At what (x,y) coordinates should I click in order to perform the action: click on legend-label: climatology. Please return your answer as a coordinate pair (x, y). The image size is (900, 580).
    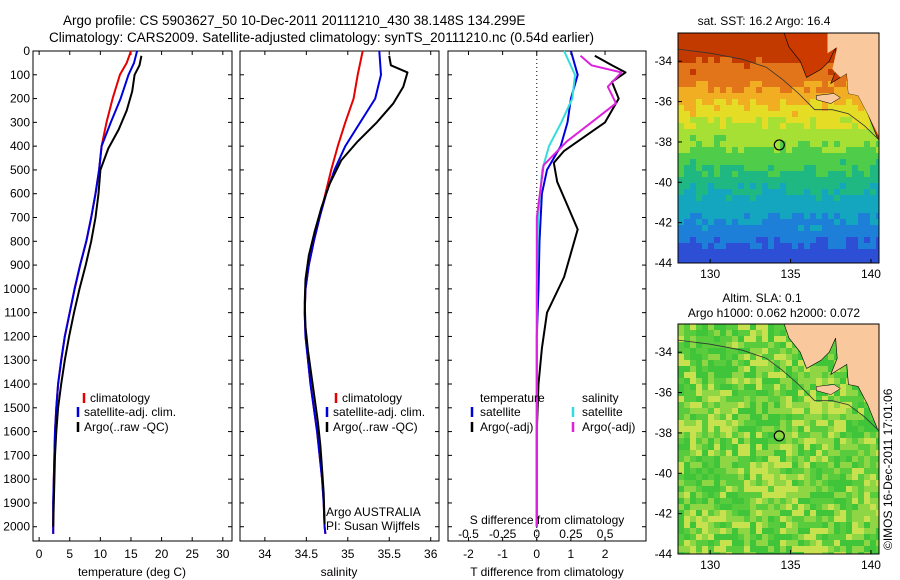
    Looking at the image, I should click on (372, 398).